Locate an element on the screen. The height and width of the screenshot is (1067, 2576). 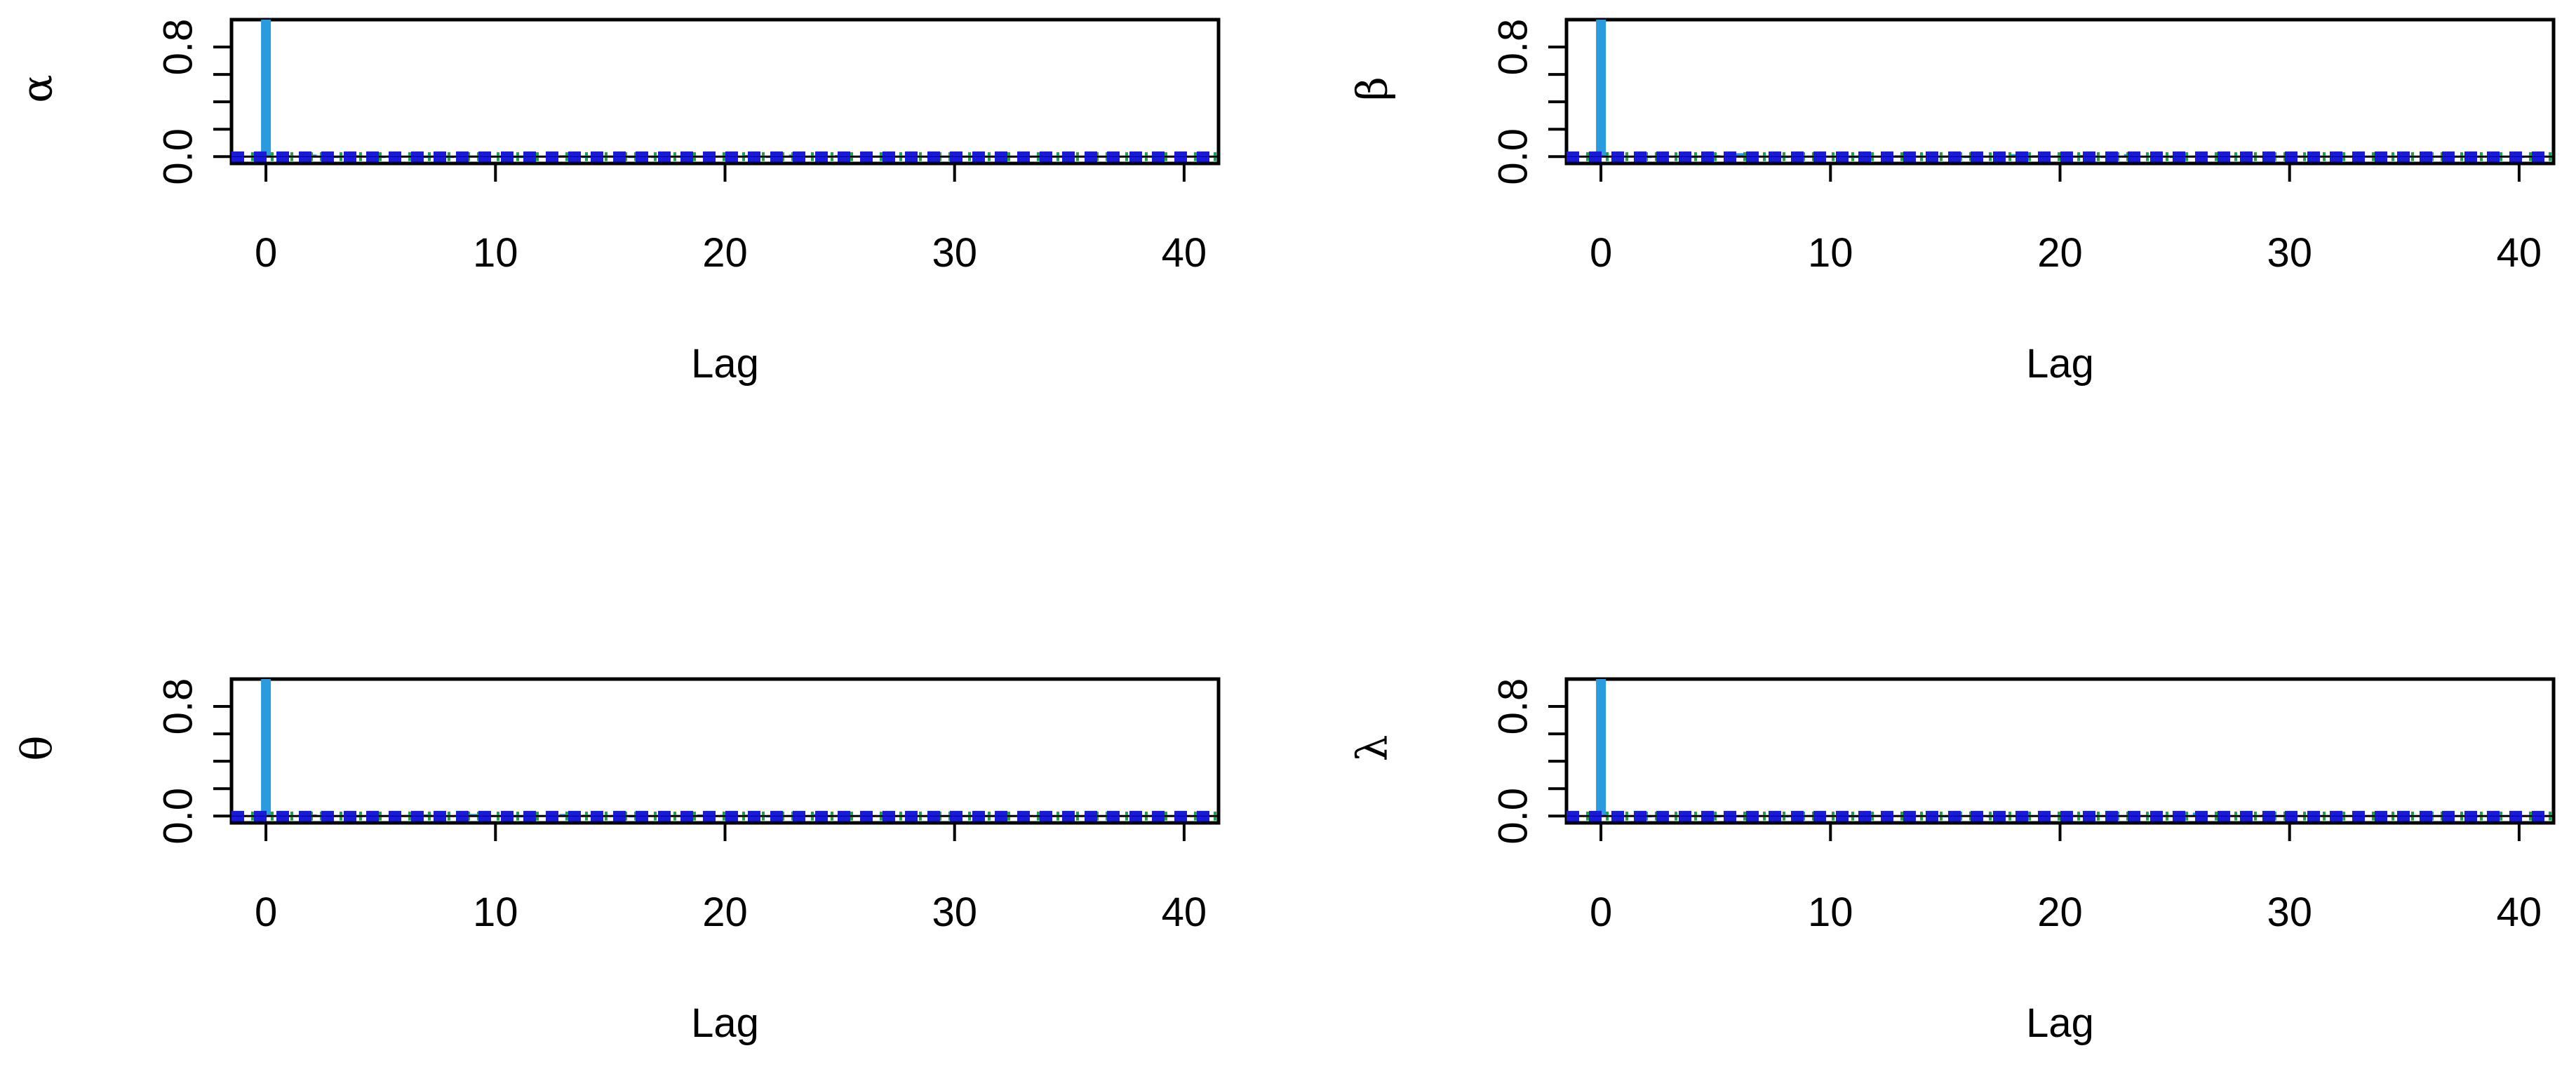
y-axis-title: λ is located at coordinates (1372, 747).